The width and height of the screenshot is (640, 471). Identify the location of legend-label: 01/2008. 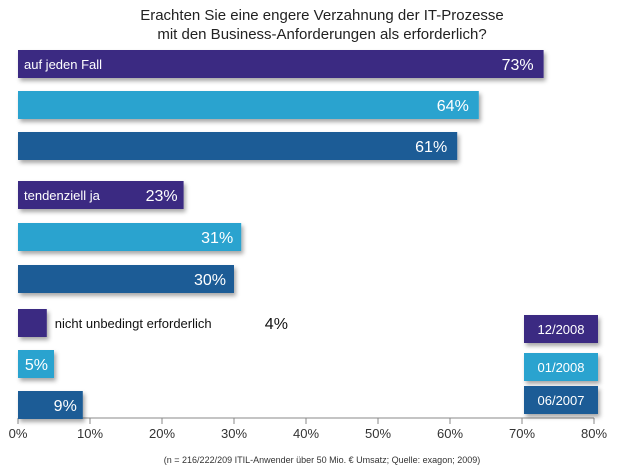
(561, 367).